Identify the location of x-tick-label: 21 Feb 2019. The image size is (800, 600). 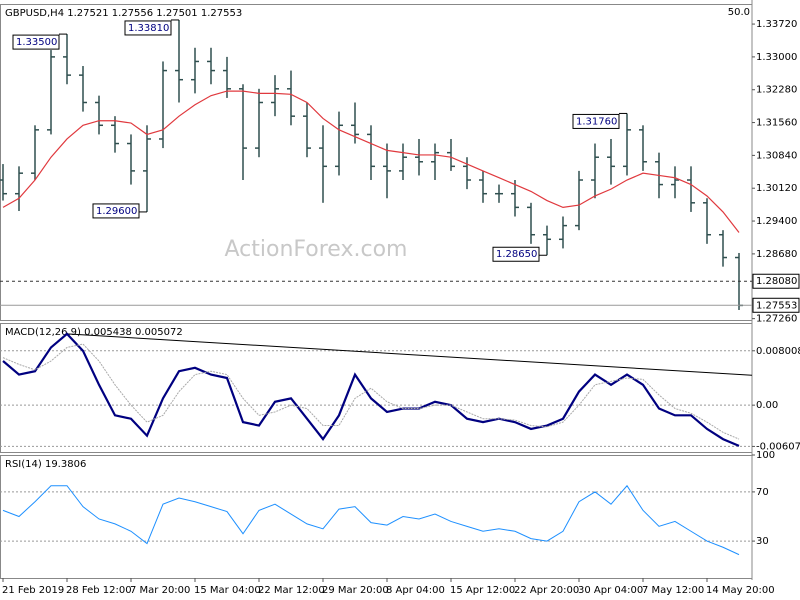
(33, 590).